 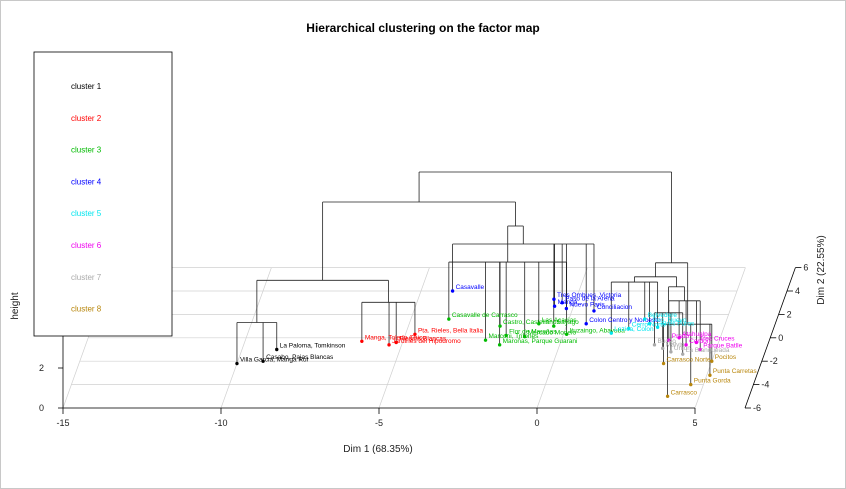 I want to click on data-point-label: Jardines del Hipodromo, so click(x=426, y=341).